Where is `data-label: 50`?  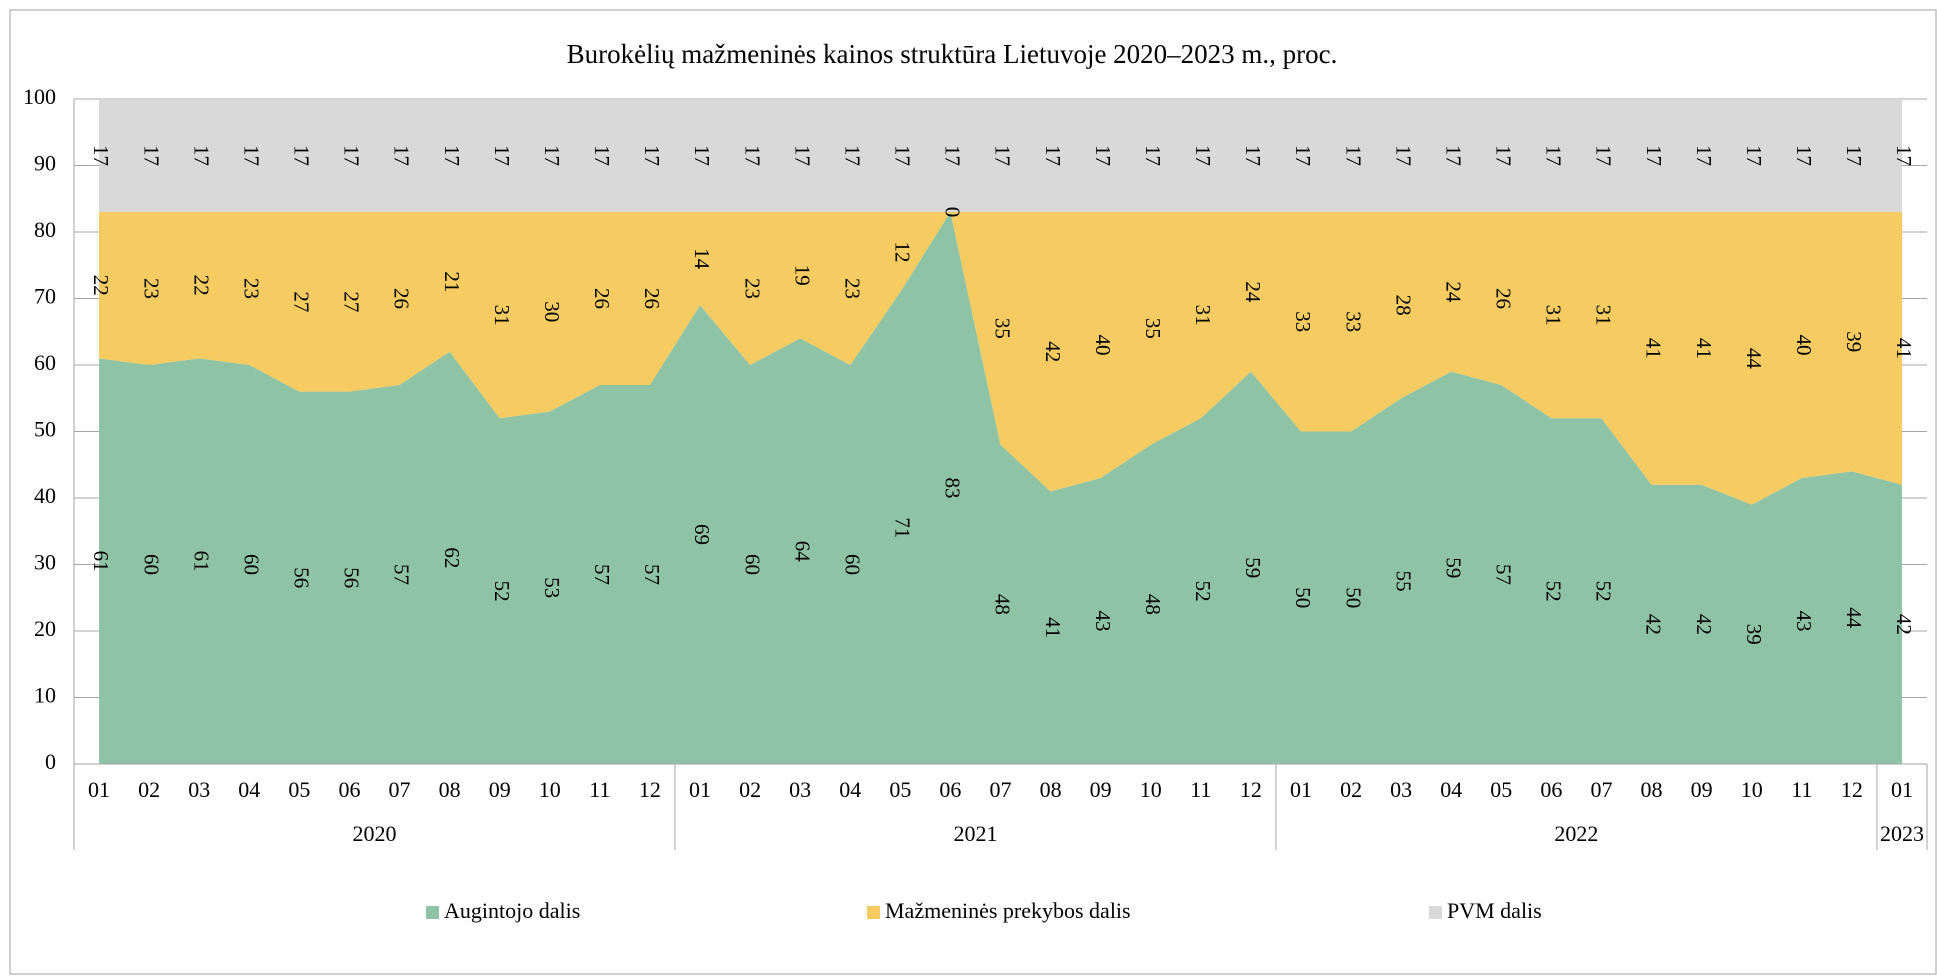
data-label: 50 is located at coordinates (1303, 597).